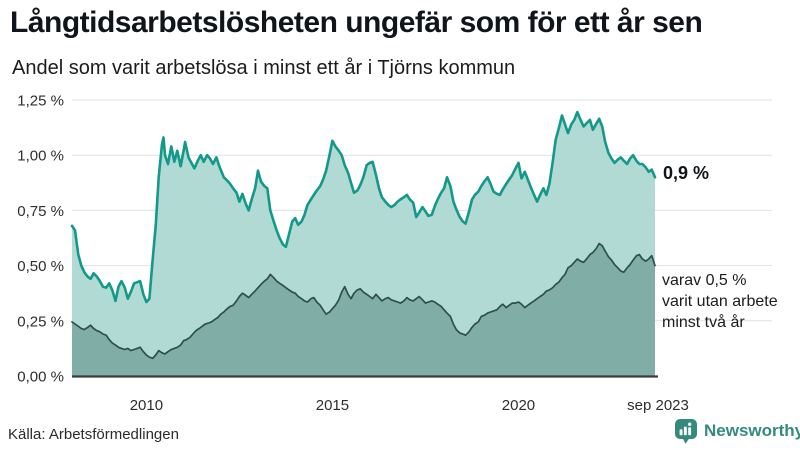  Describe the element at coordinates (752, 430) in the screenshot. I see `brand-name: Newsworthy` at that location.